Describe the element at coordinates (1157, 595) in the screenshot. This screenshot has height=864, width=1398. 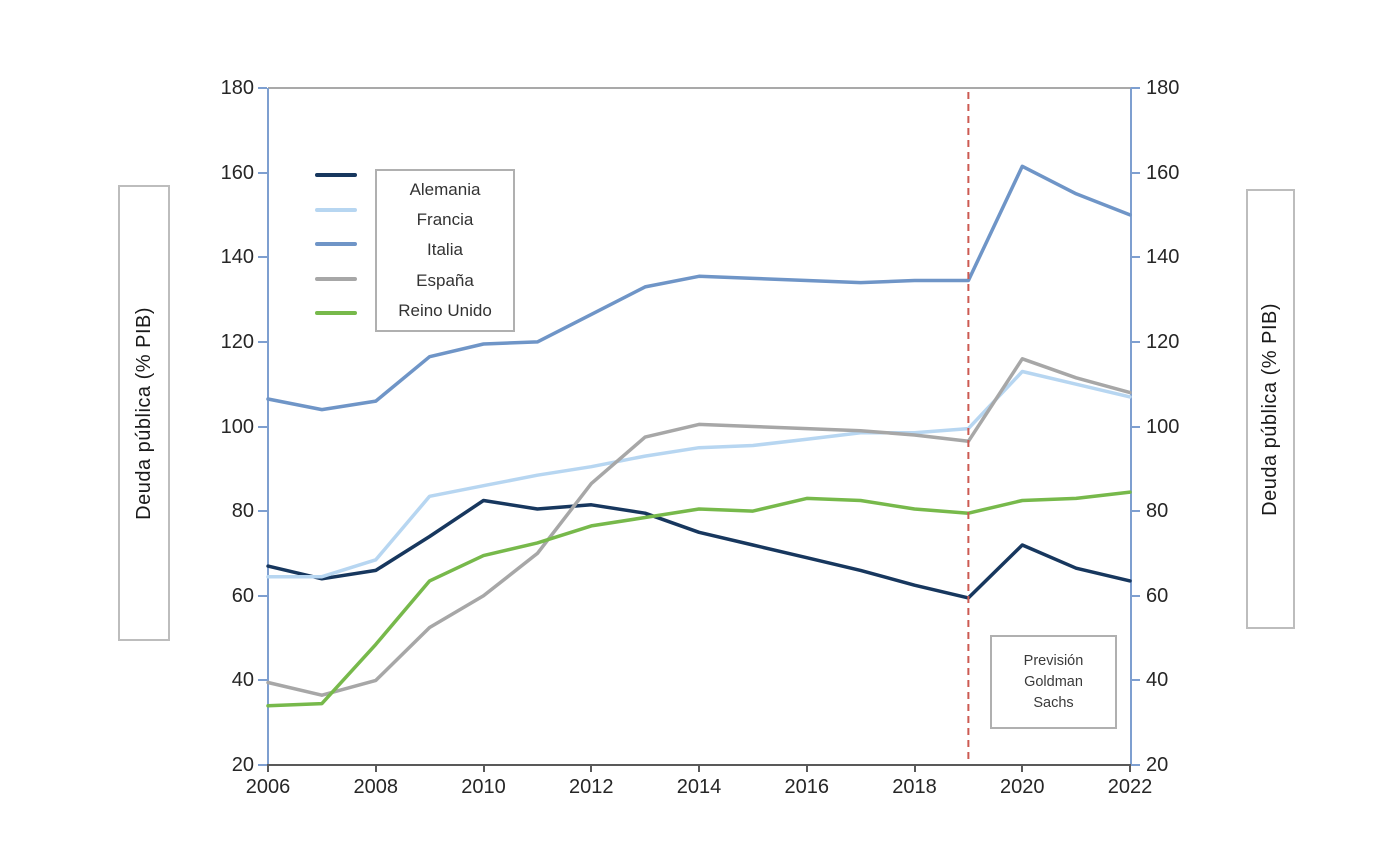
I see `y-tick-label-right: 60` at that location.